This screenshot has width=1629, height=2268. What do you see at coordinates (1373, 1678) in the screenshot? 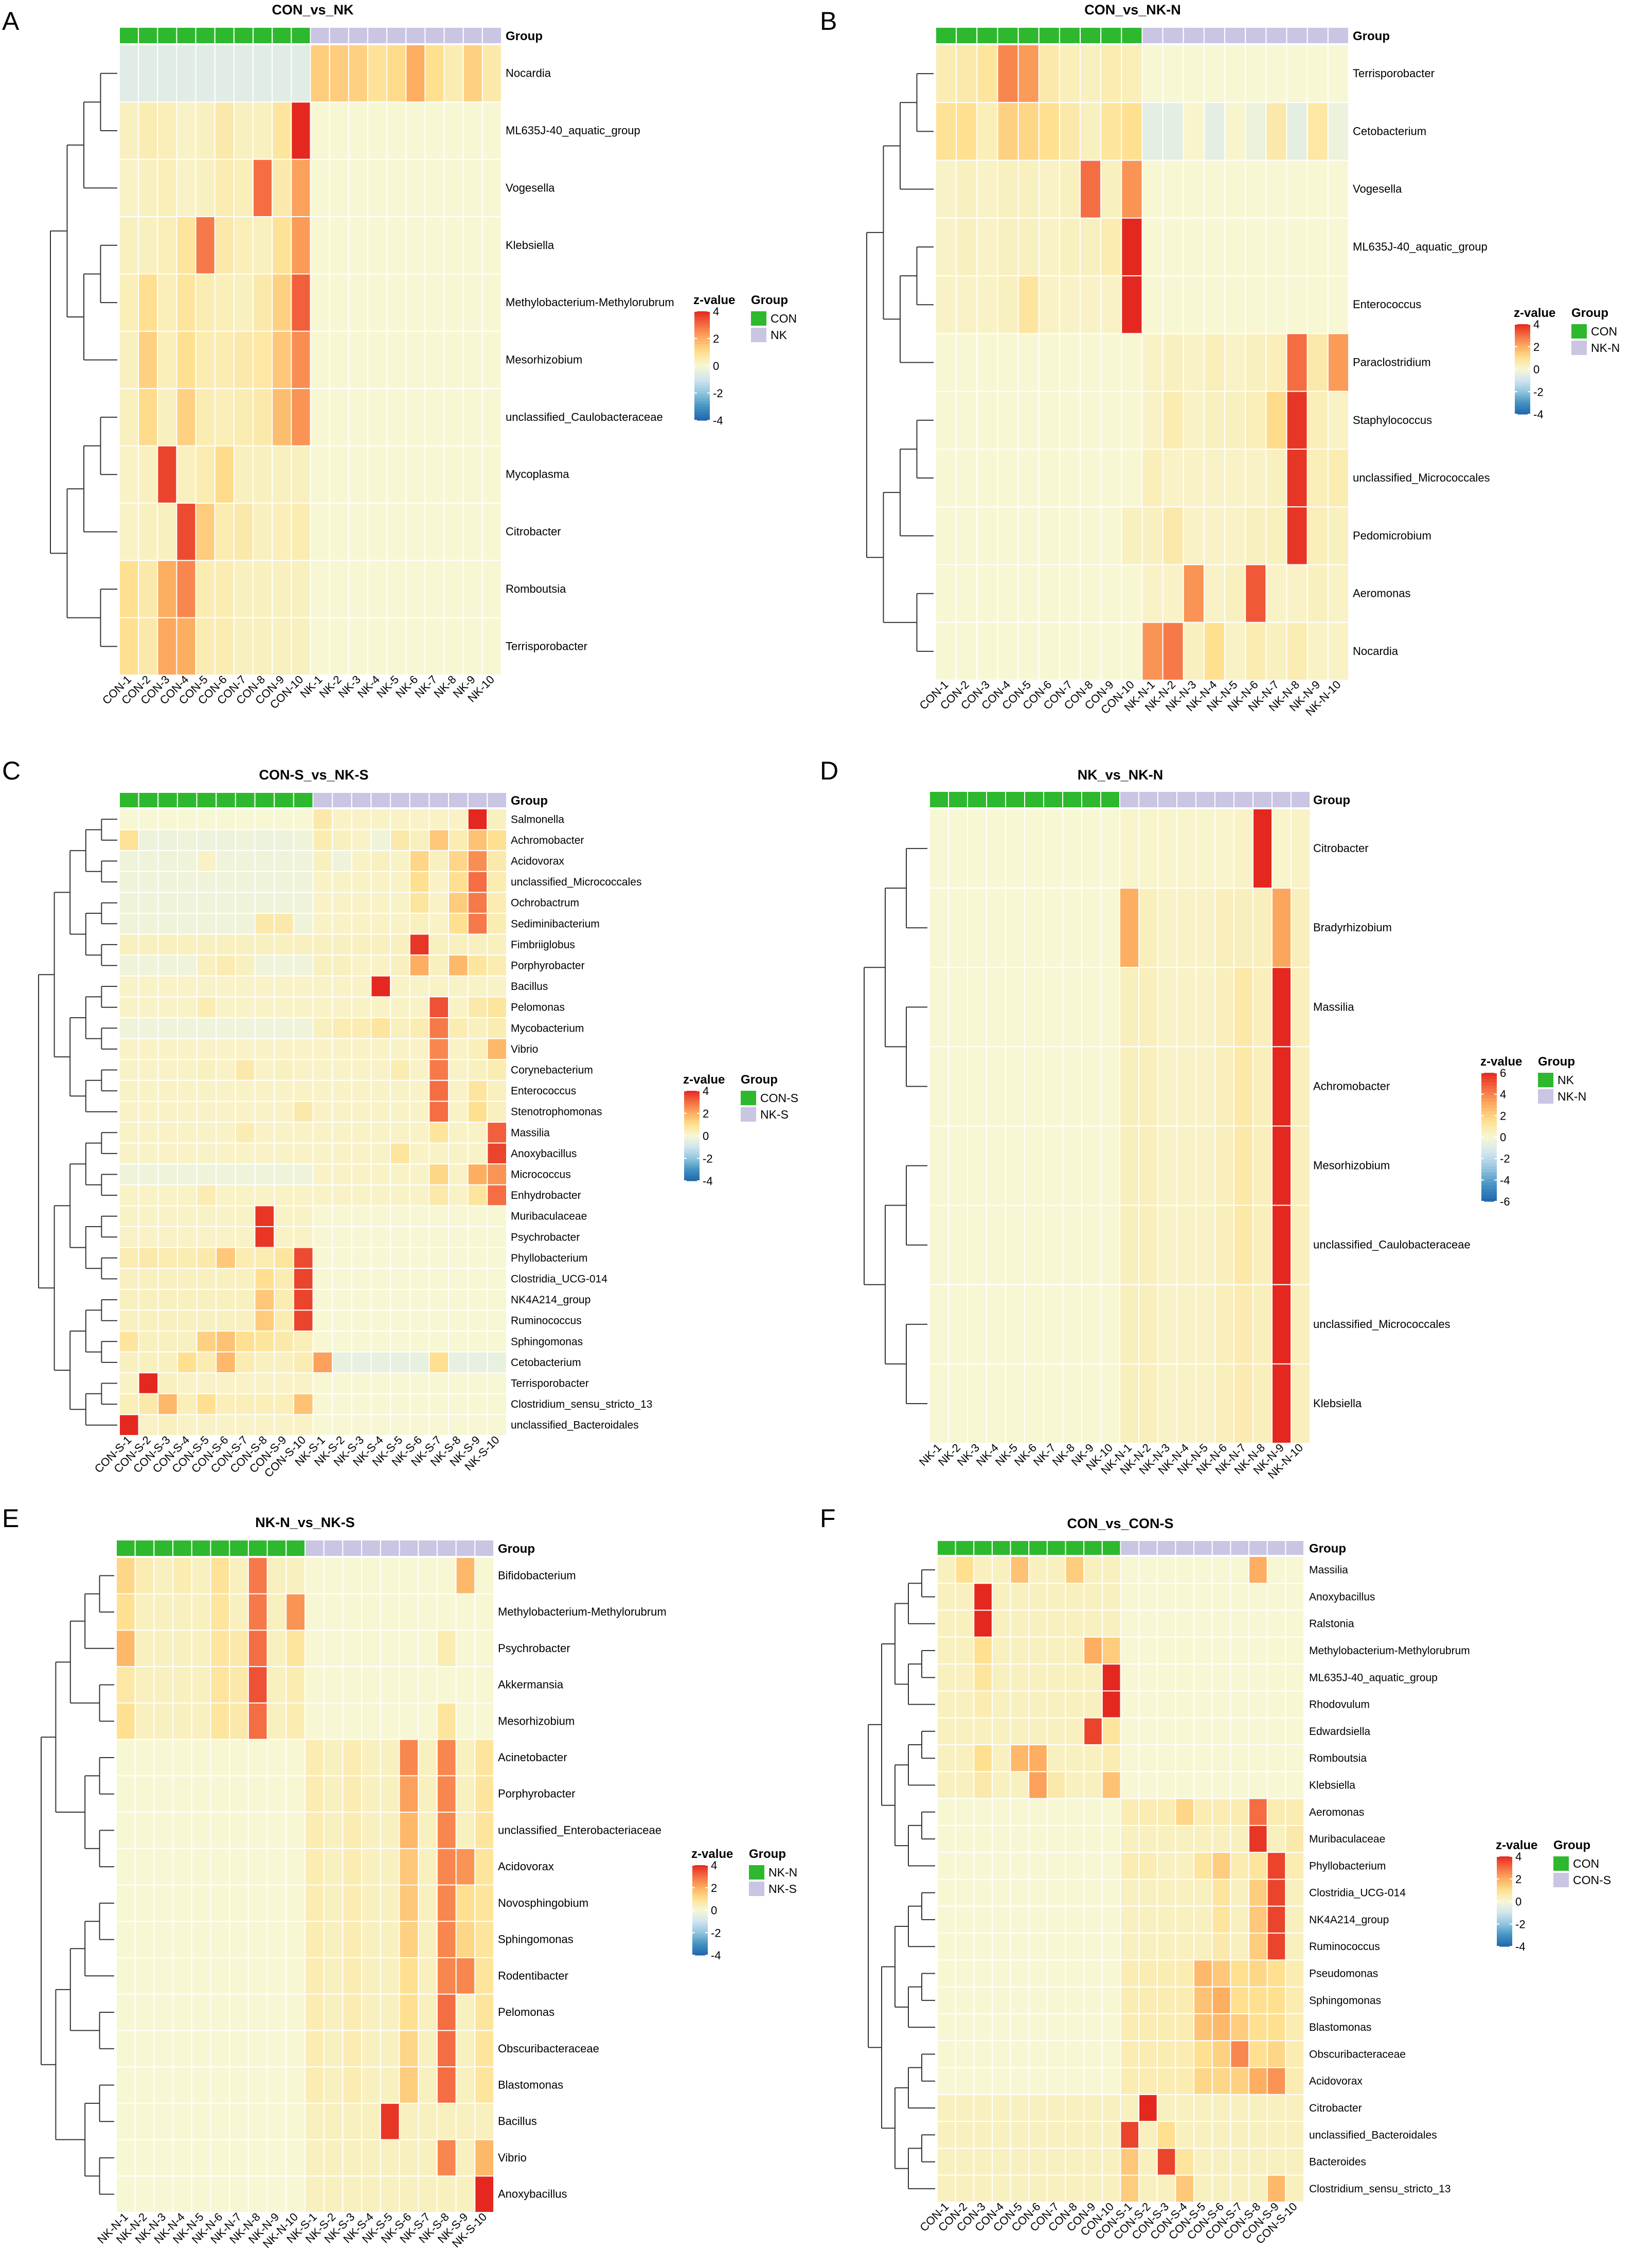
I see `row-label: ML635J-40_aquatic_group` at bounding box center [1373, 1678].